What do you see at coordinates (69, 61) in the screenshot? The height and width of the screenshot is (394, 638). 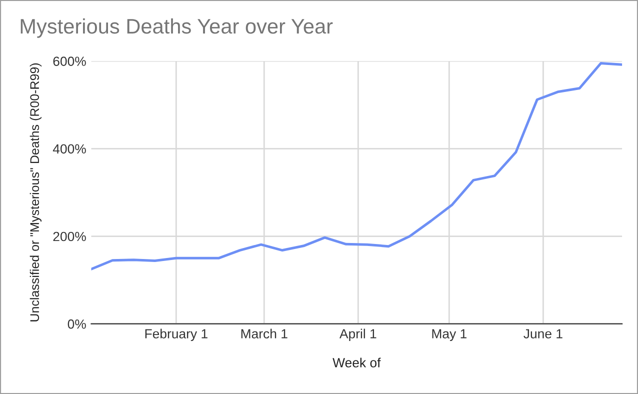 I see `y-tick-label: 600%` at bounding box center [69, 61].